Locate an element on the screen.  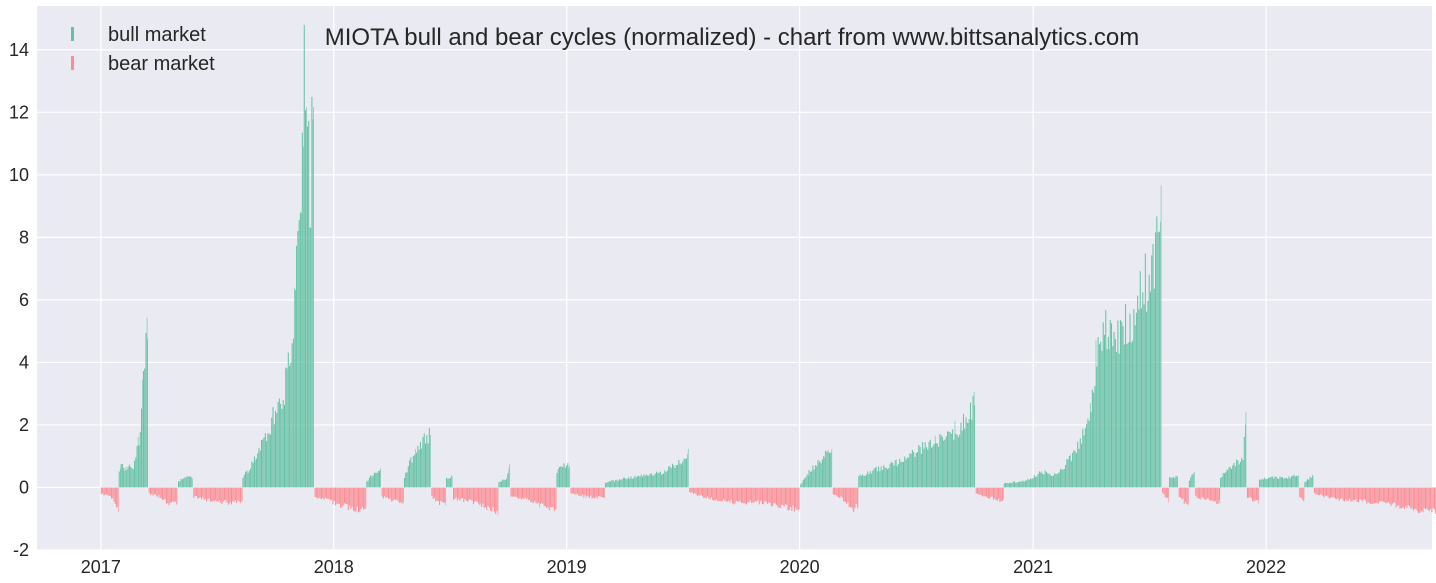
legend-label-bull: bull market is located at coordinates (157, 35).